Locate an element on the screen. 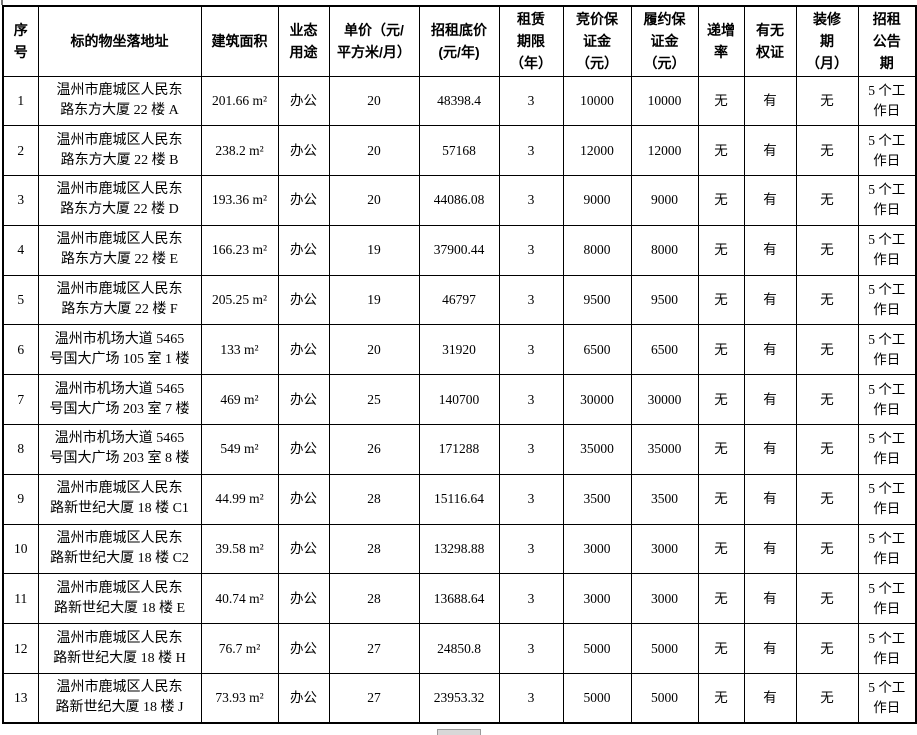 The width and height of the screenshot is (917, 735). cell-base-price: 24850.8 is located at coordinates (459, 649).